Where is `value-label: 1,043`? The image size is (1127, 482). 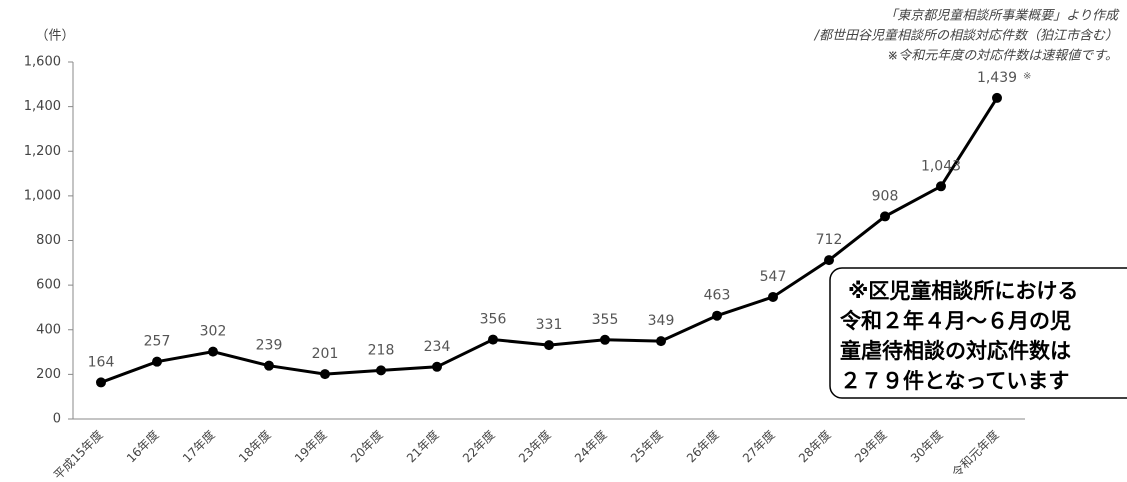 value-label: 1,043 is located at coordinates (941, 166).